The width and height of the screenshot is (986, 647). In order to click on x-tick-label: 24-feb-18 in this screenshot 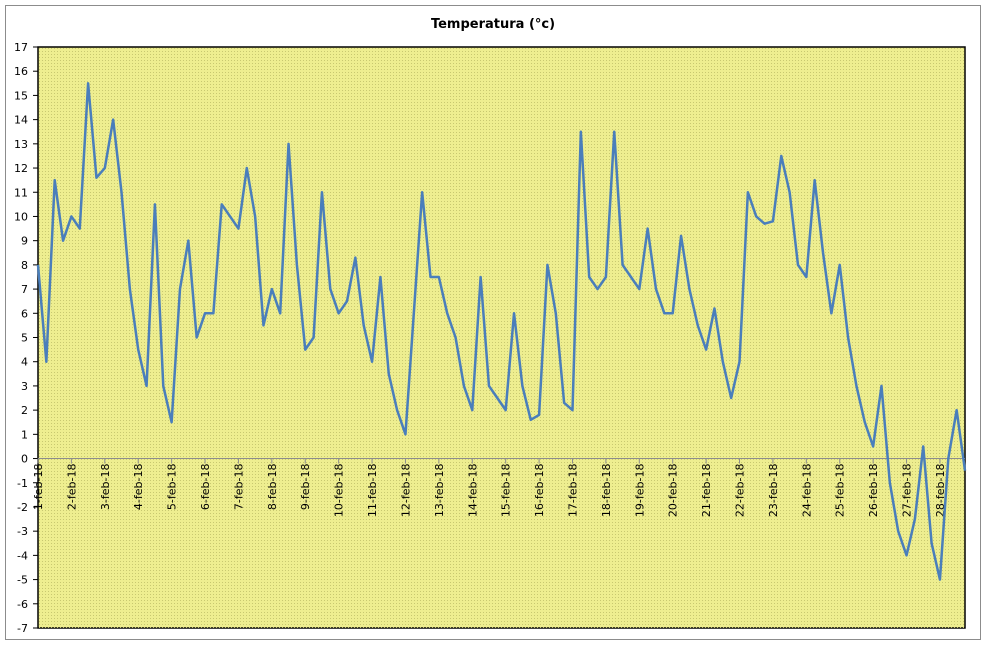, I will do `click(806, 491)`.